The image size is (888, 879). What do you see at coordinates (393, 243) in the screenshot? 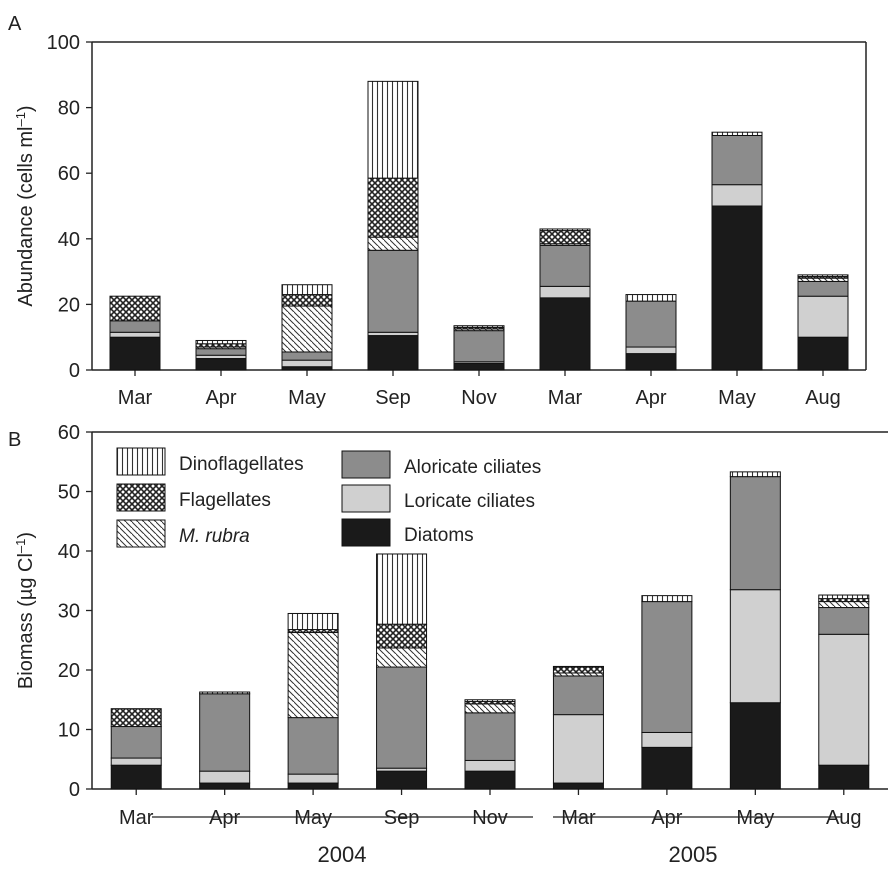
I see `bar-segment-m-rubra-sep` at bounding box center [393, 243].